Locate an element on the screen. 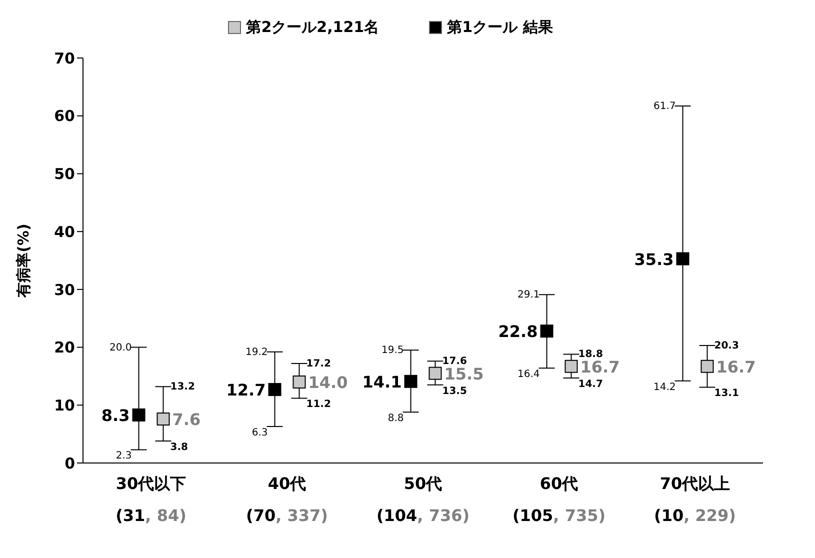 The image size is (815, 558). x-tick-label: 40代 (70, 337) is located at coordinates (287, 499).